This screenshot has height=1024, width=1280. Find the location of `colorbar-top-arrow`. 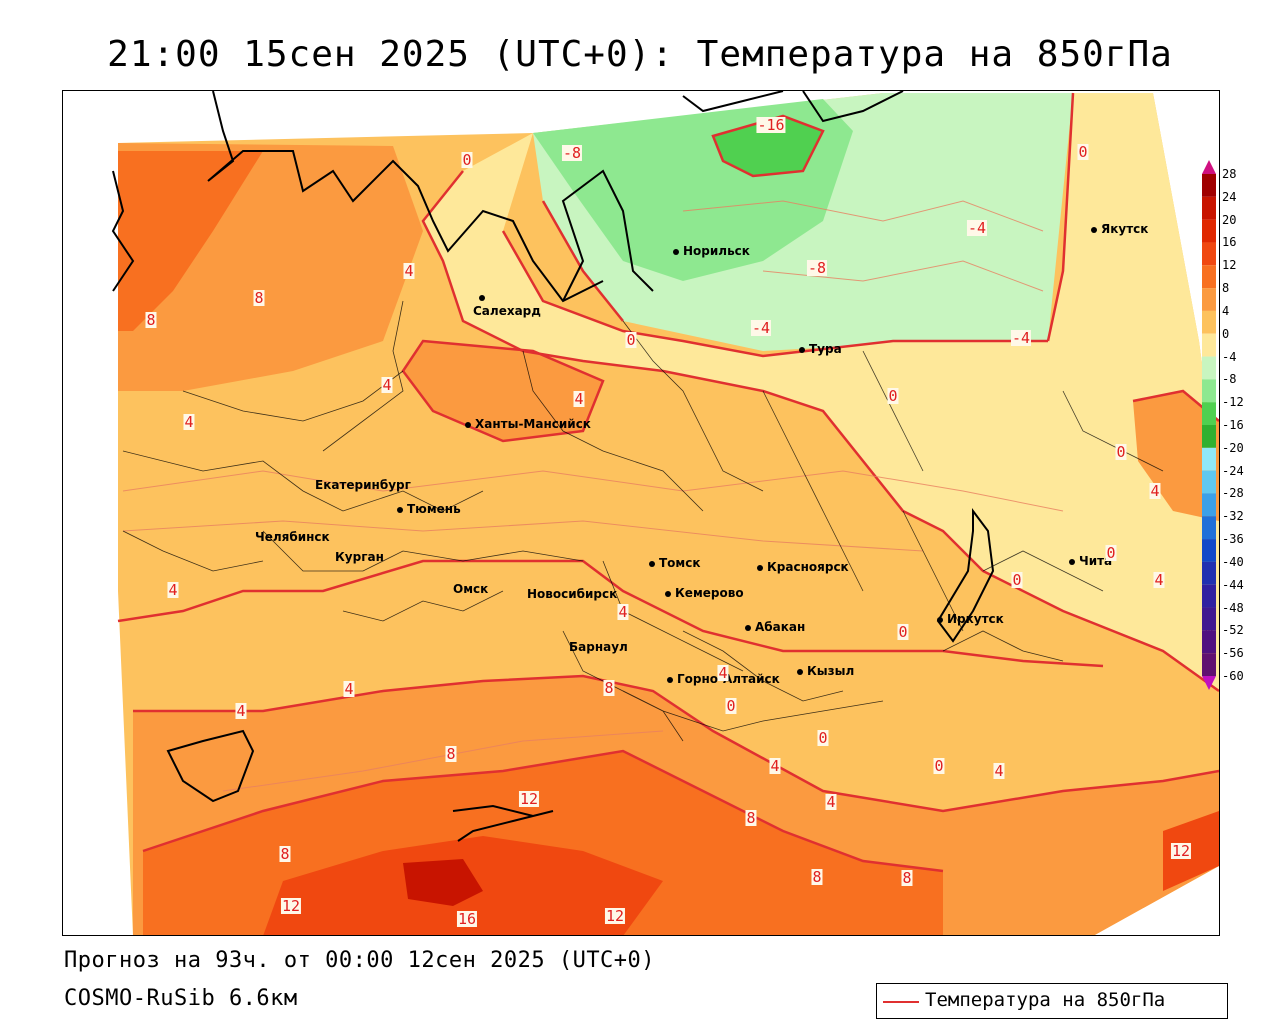

colorbar-top-arrow is located at coordinates (1209, 167).